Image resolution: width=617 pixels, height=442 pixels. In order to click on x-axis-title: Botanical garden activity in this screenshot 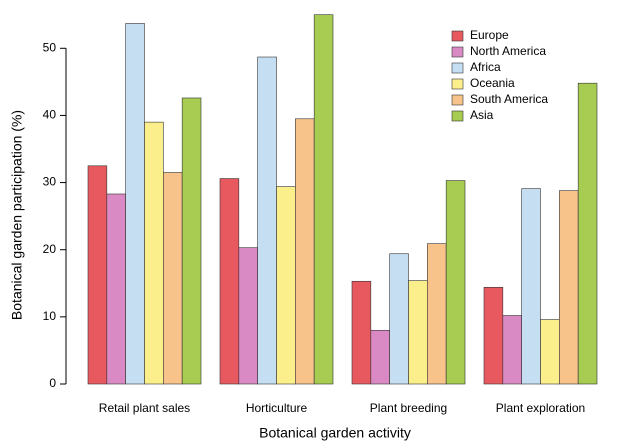, I will do `click(335, 433)`.